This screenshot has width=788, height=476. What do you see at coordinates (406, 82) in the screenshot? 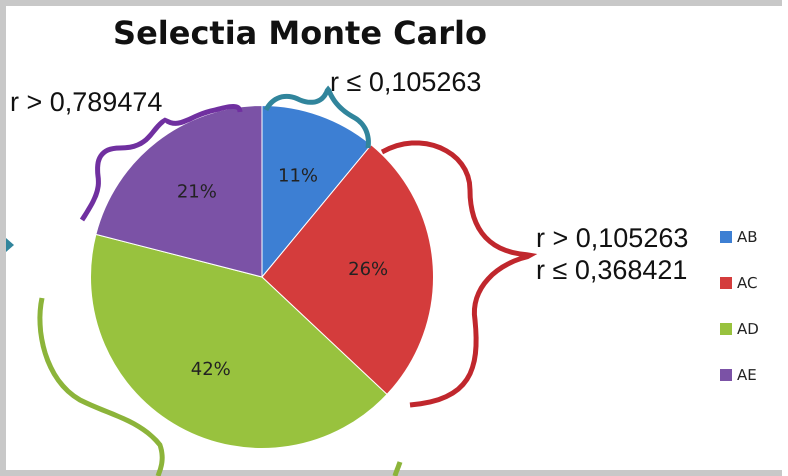
I see `text: r ≤ 0,105263` at bounding box center [406, 82].